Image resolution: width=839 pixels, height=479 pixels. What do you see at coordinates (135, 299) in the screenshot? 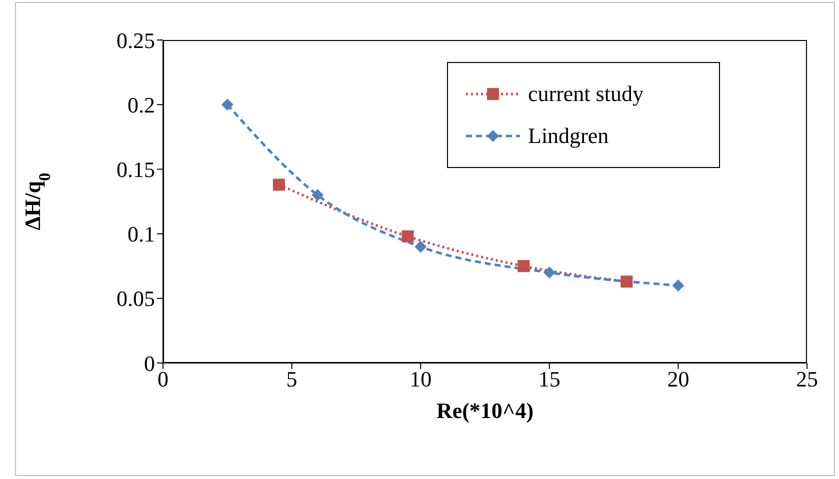
I see `y-tick-label: 0.05` at bounding box center [135, 299].